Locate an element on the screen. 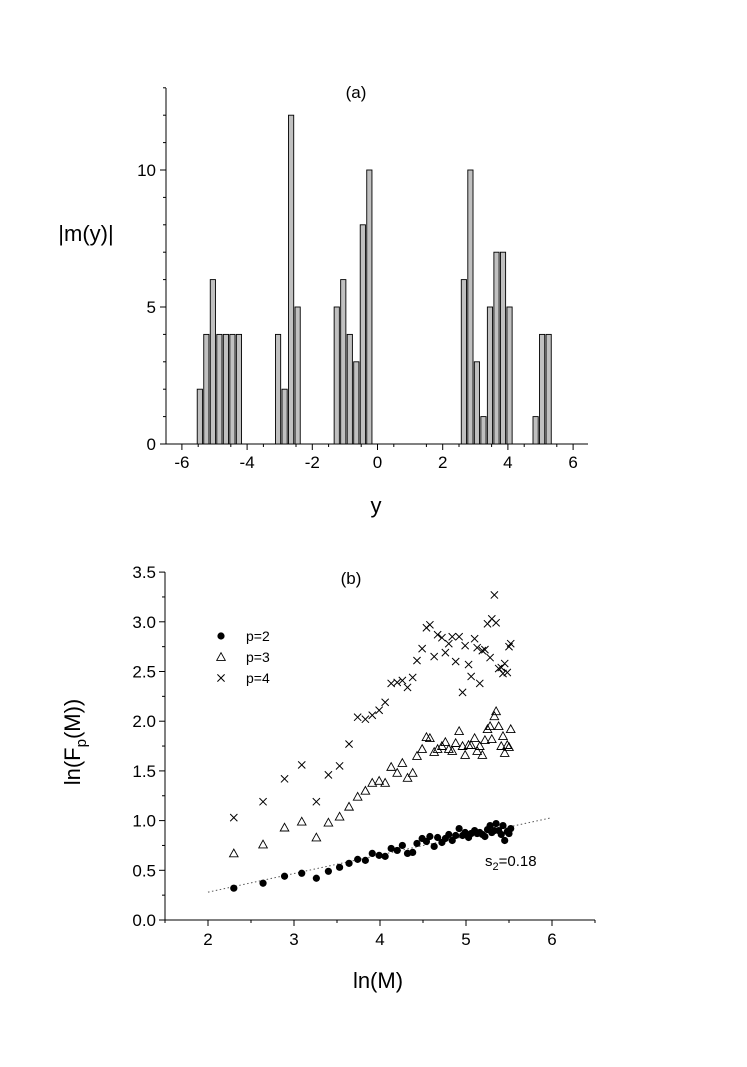  panel-a-ytick-label: 10 is located at coordinates (146, 170).